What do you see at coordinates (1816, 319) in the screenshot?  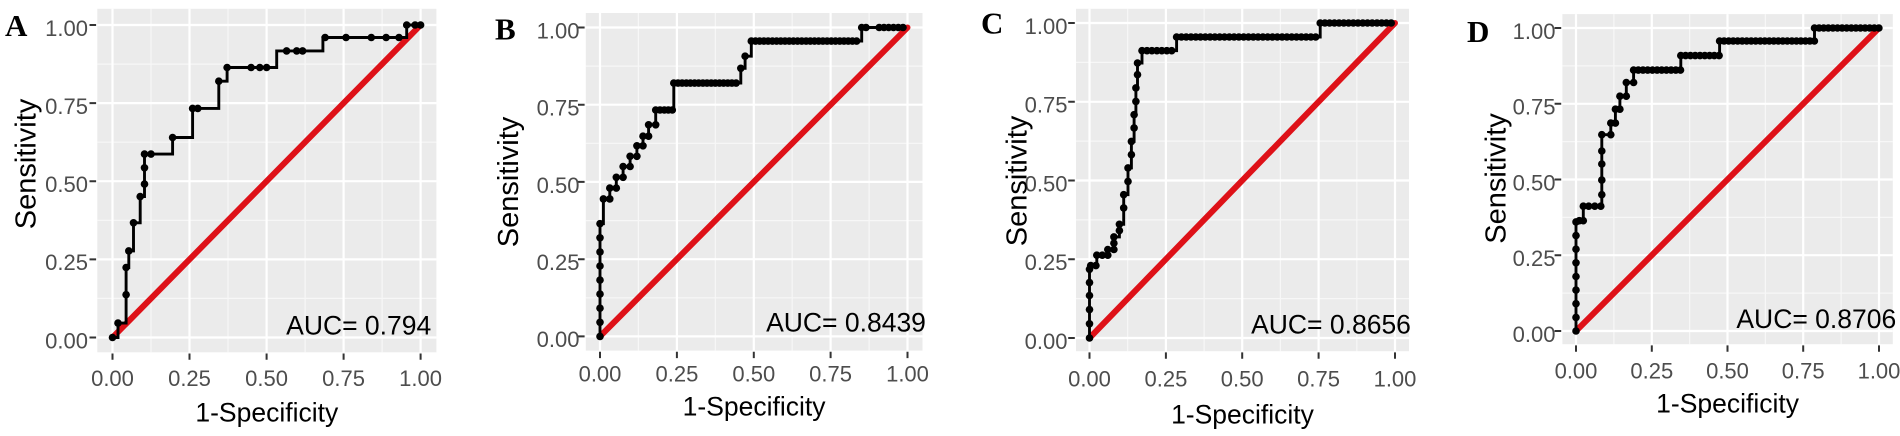 I see `svg-text: AUC= 0.8706` at bounding box center [1816, 319].